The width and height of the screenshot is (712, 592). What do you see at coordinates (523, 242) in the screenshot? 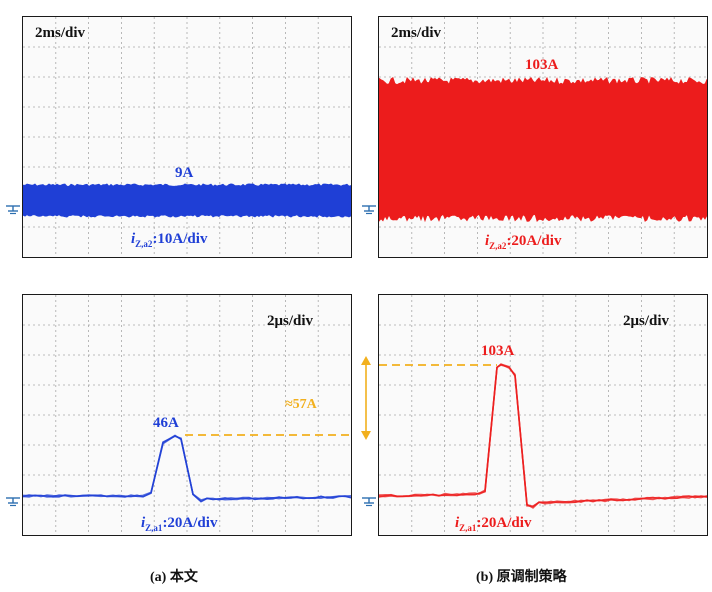
I see `channel-scale-label: iZ,a2:20A/div` at bounding box center [523, 242].